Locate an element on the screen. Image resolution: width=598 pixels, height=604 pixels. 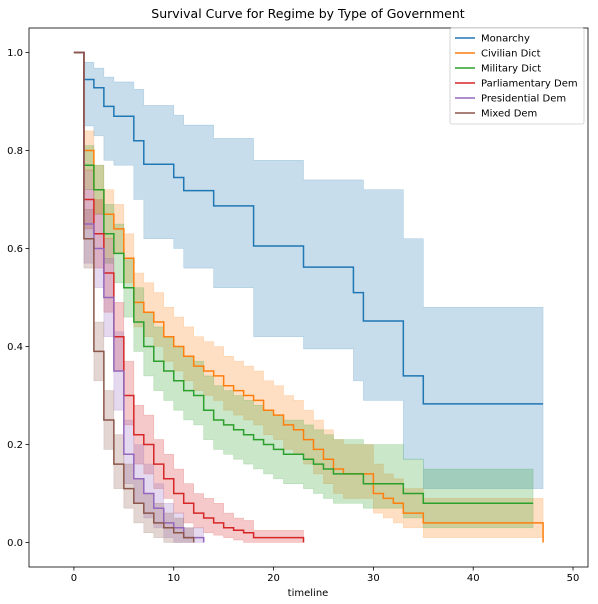
legend-label-mixed-dem: Mixed Dem is located at coordinates (509, 114).